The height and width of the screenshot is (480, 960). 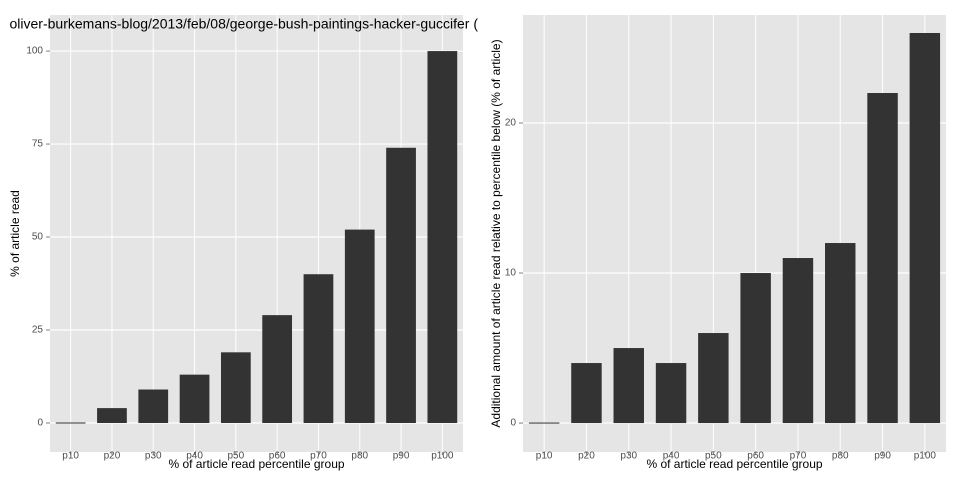 What do you see at coordinates (511, 123) in the screenshot?
I see `y-tick-label: 20` at bounding box center [511, 123].